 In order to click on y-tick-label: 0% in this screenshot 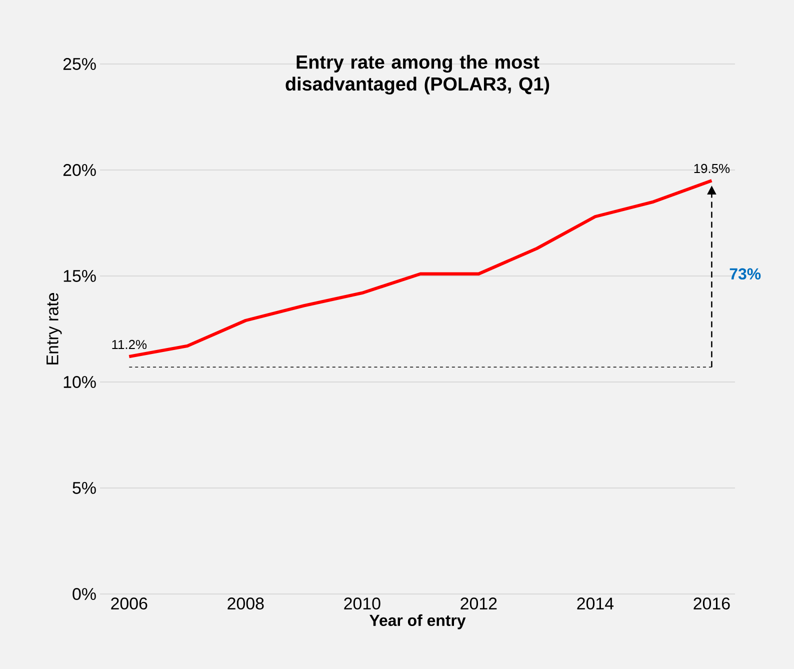, I will do `click(84, 594)`.